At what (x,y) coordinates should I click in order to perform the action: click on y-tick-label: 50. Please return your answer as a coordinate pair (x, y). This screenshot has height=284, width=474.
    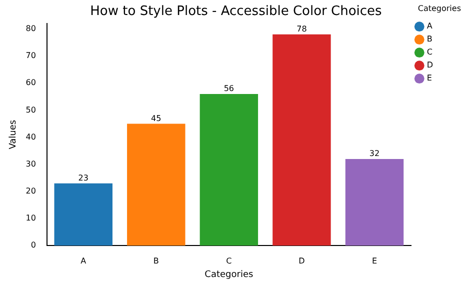
    Looking at the image, I should click on (31, 109).